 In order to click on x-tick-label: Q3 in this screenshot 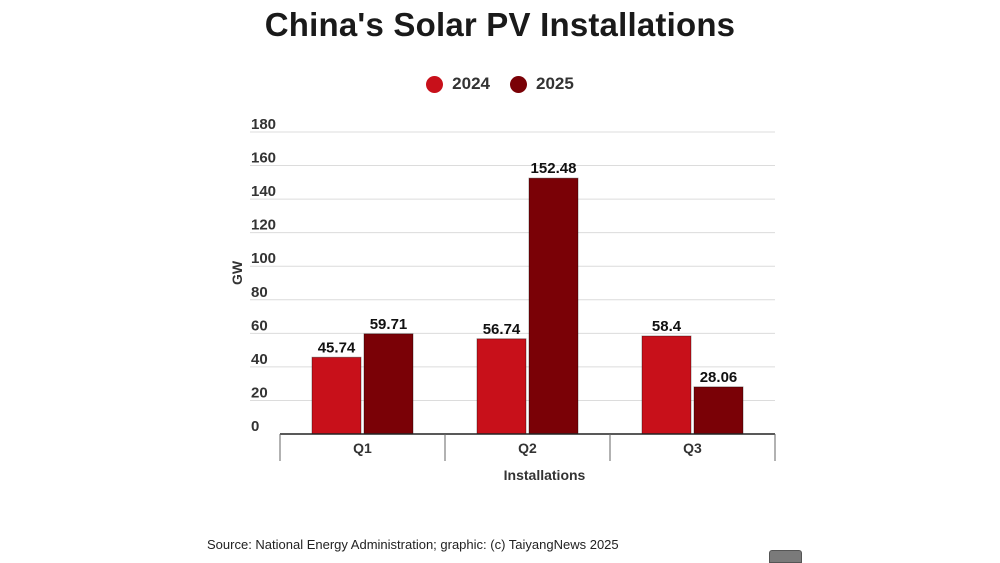, I will do `click(692, 448)`.